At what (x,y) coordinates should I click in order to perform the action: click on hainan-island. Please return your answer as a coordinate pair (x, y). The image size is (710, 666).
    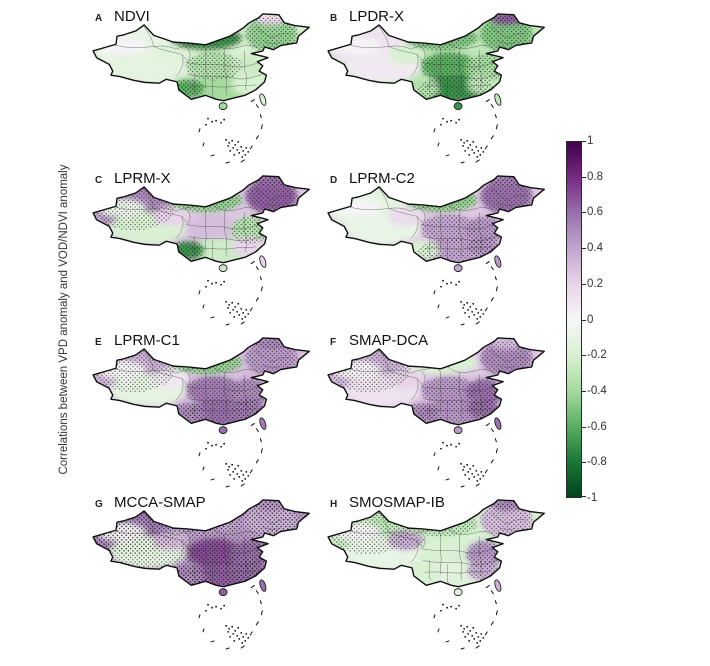
    Looking at the image, I should click on (458, 268).